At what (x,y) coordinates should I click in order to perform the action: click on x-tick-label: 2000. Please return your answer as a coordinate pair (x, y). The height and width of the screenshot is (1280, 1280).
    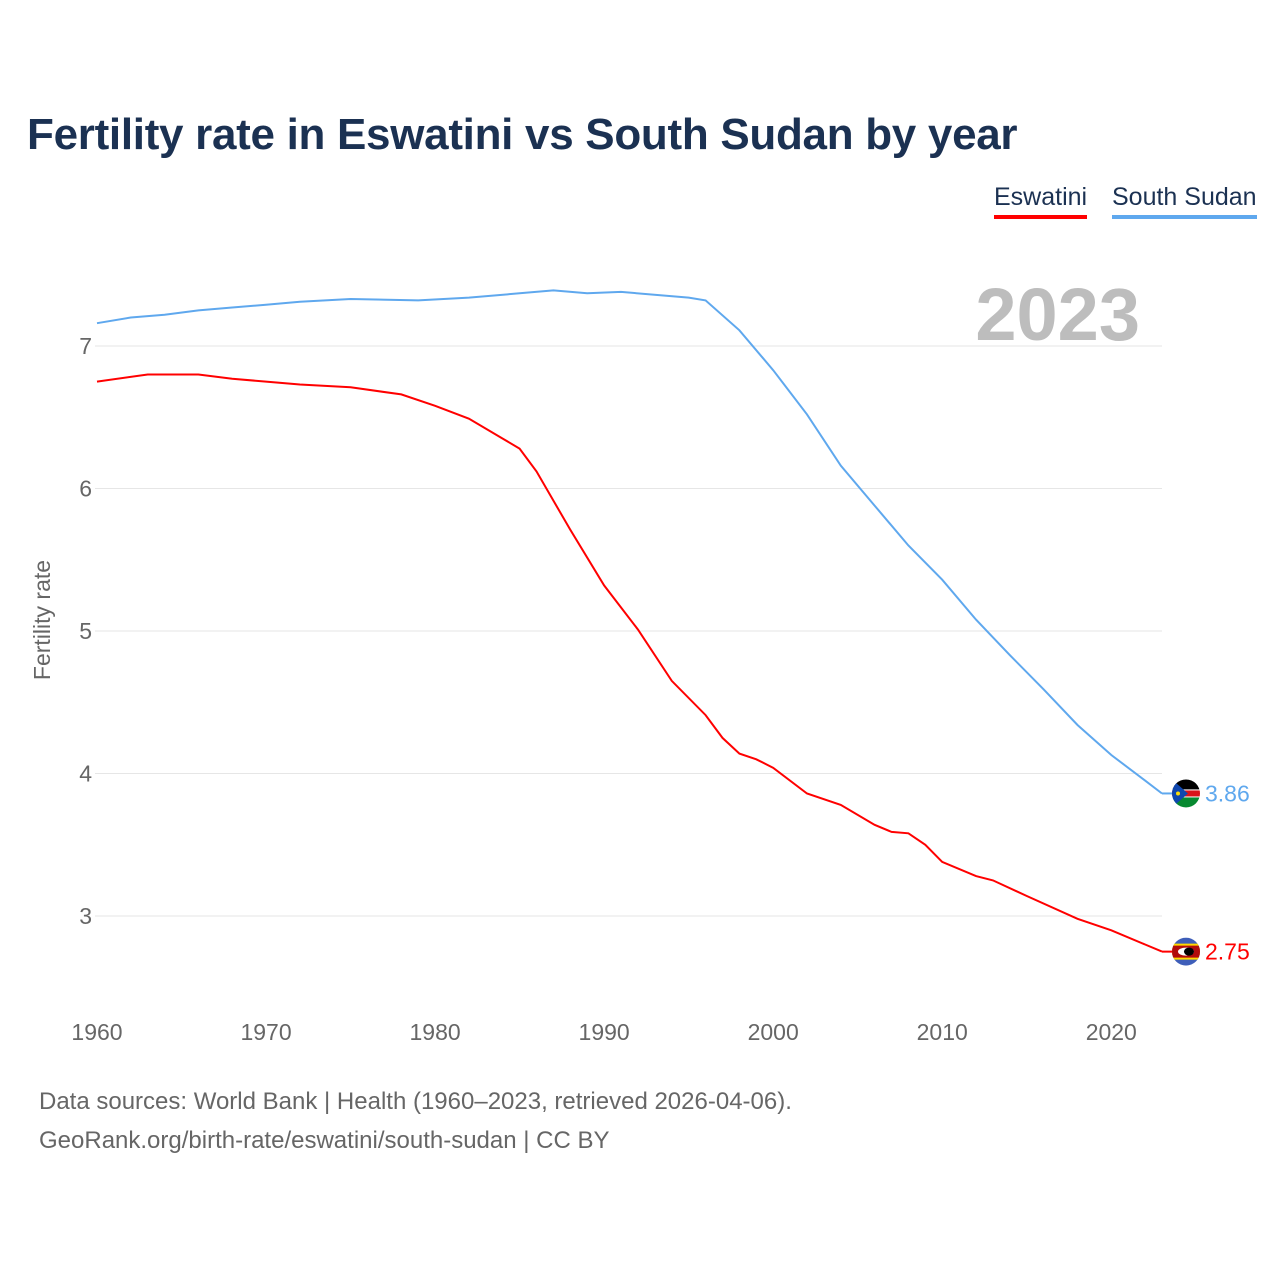
    Looking at the image, I should click on (773, 1032).